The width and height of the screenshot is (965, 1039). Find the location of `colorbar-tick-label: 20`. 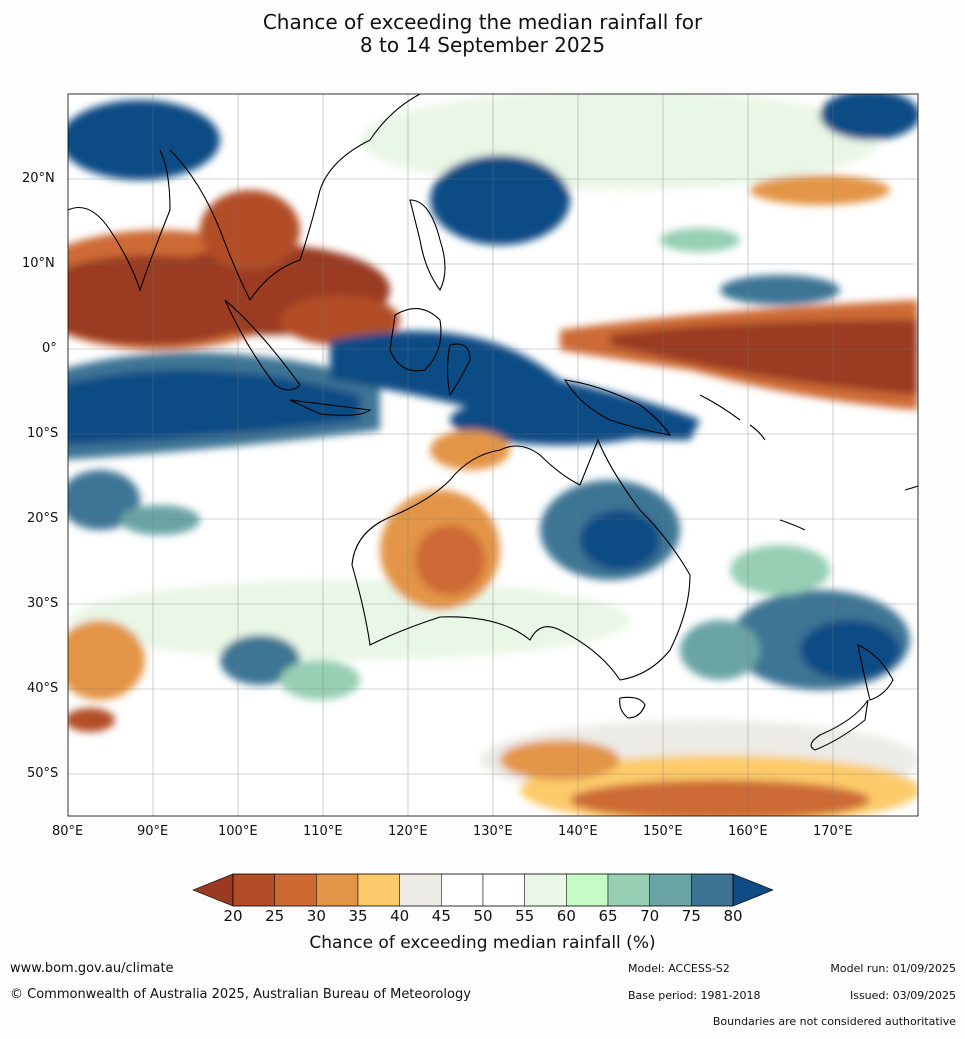

colorbar-tick-label: 20 is located at coordinates (233, 916).